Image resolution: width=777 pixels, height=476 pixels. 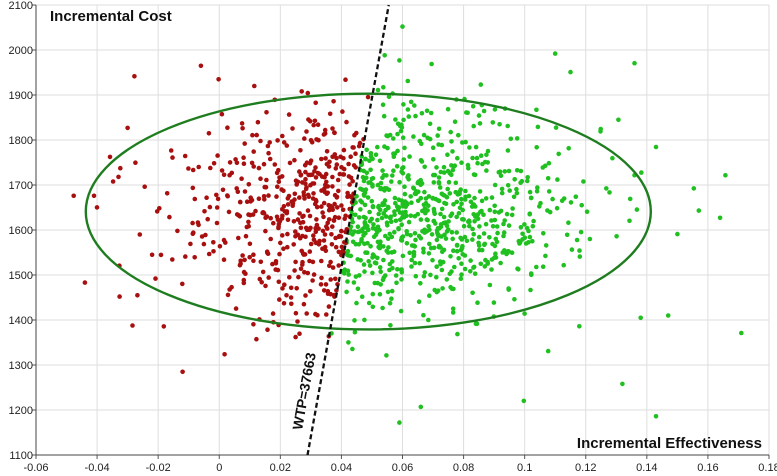 What do you see at coordinates (669, 443) in the screenshot?
I see `x-axis-title: Incremental Effectiveness` at bounding box center [669, 443].